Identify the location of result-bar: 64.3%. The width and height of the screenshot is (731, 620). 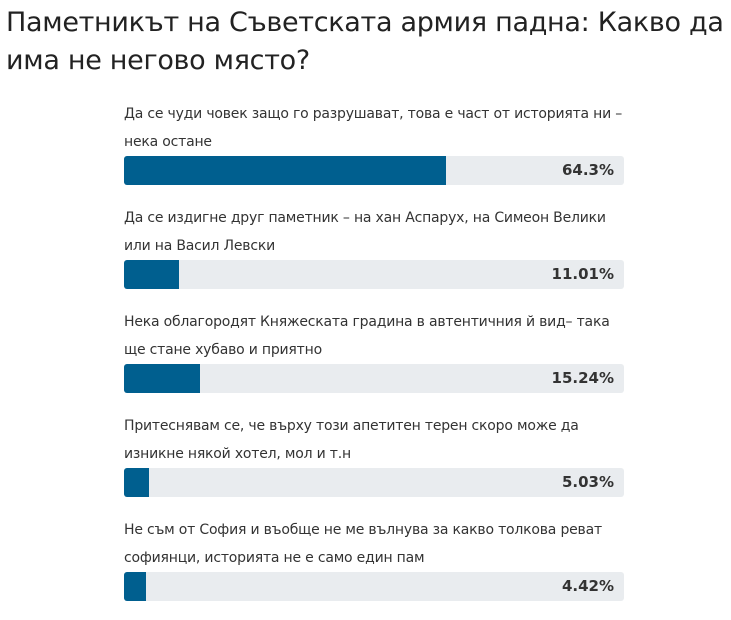
(374, 170).